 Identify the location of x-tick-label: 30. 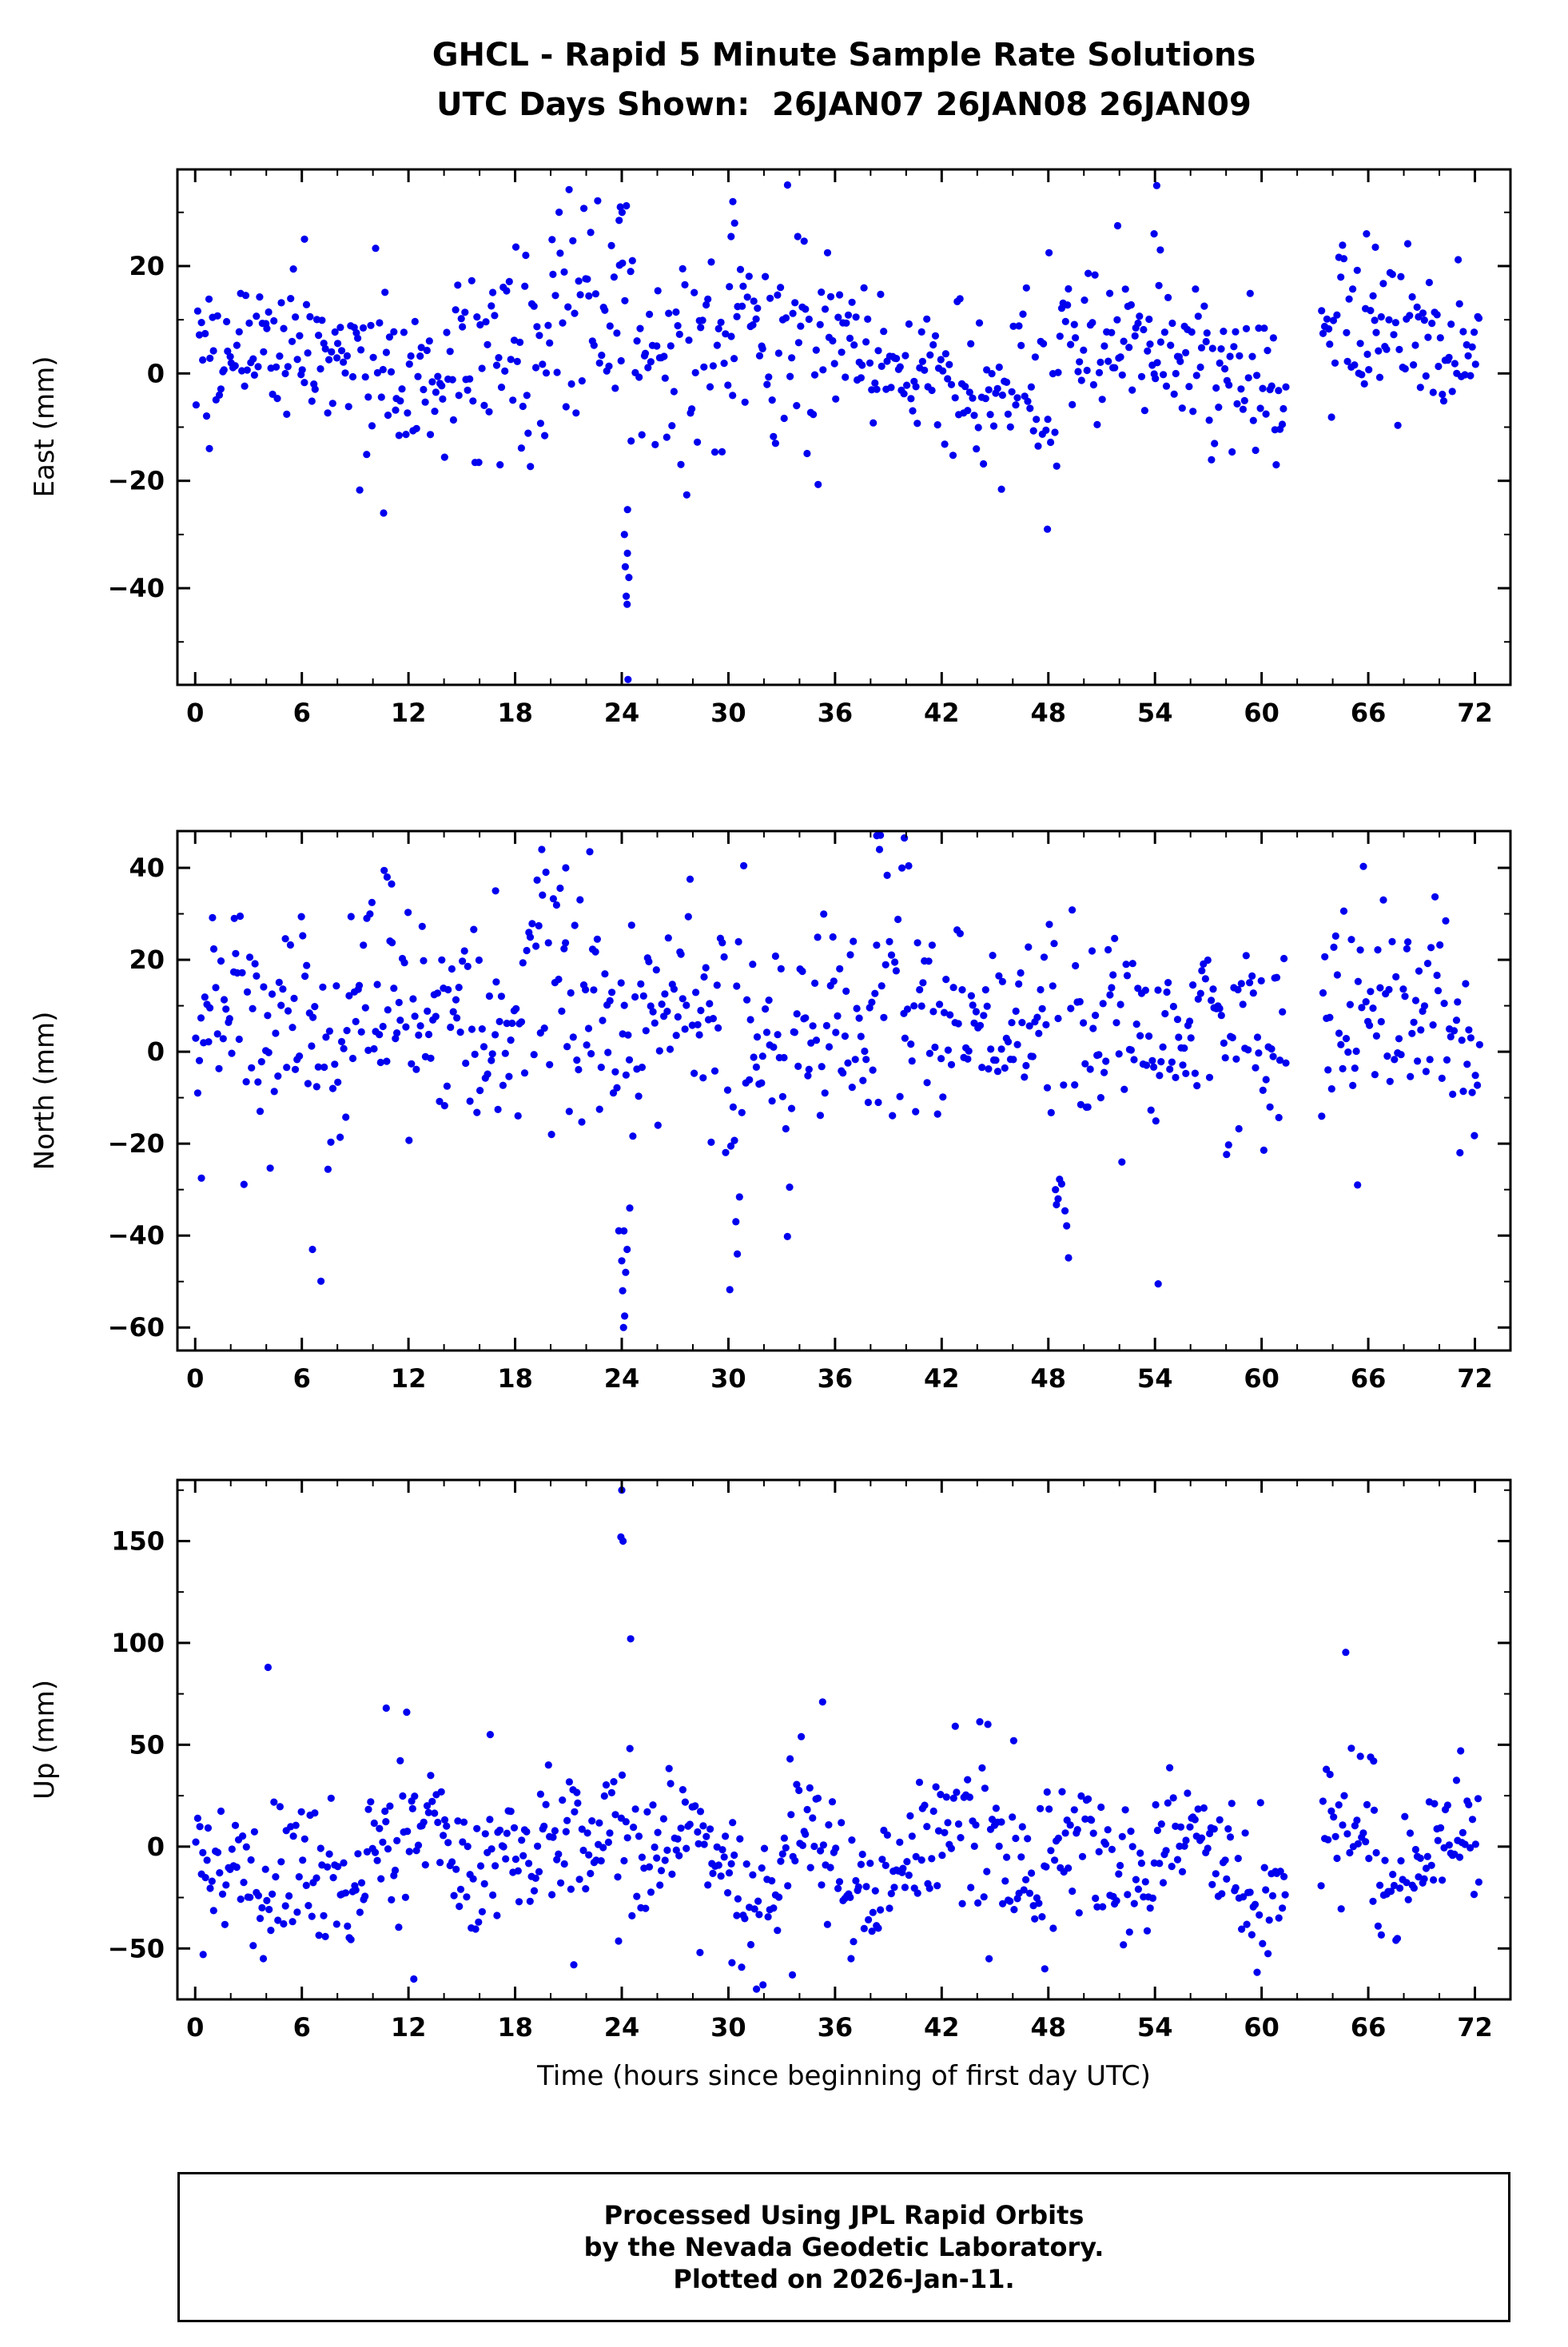
(728, 1378).